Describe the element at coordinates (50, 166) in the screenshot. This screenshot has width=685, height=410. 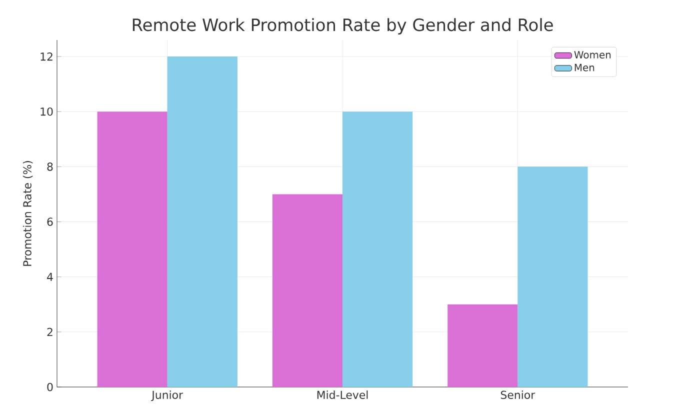
I see `y-tick-label: 8` at that location.